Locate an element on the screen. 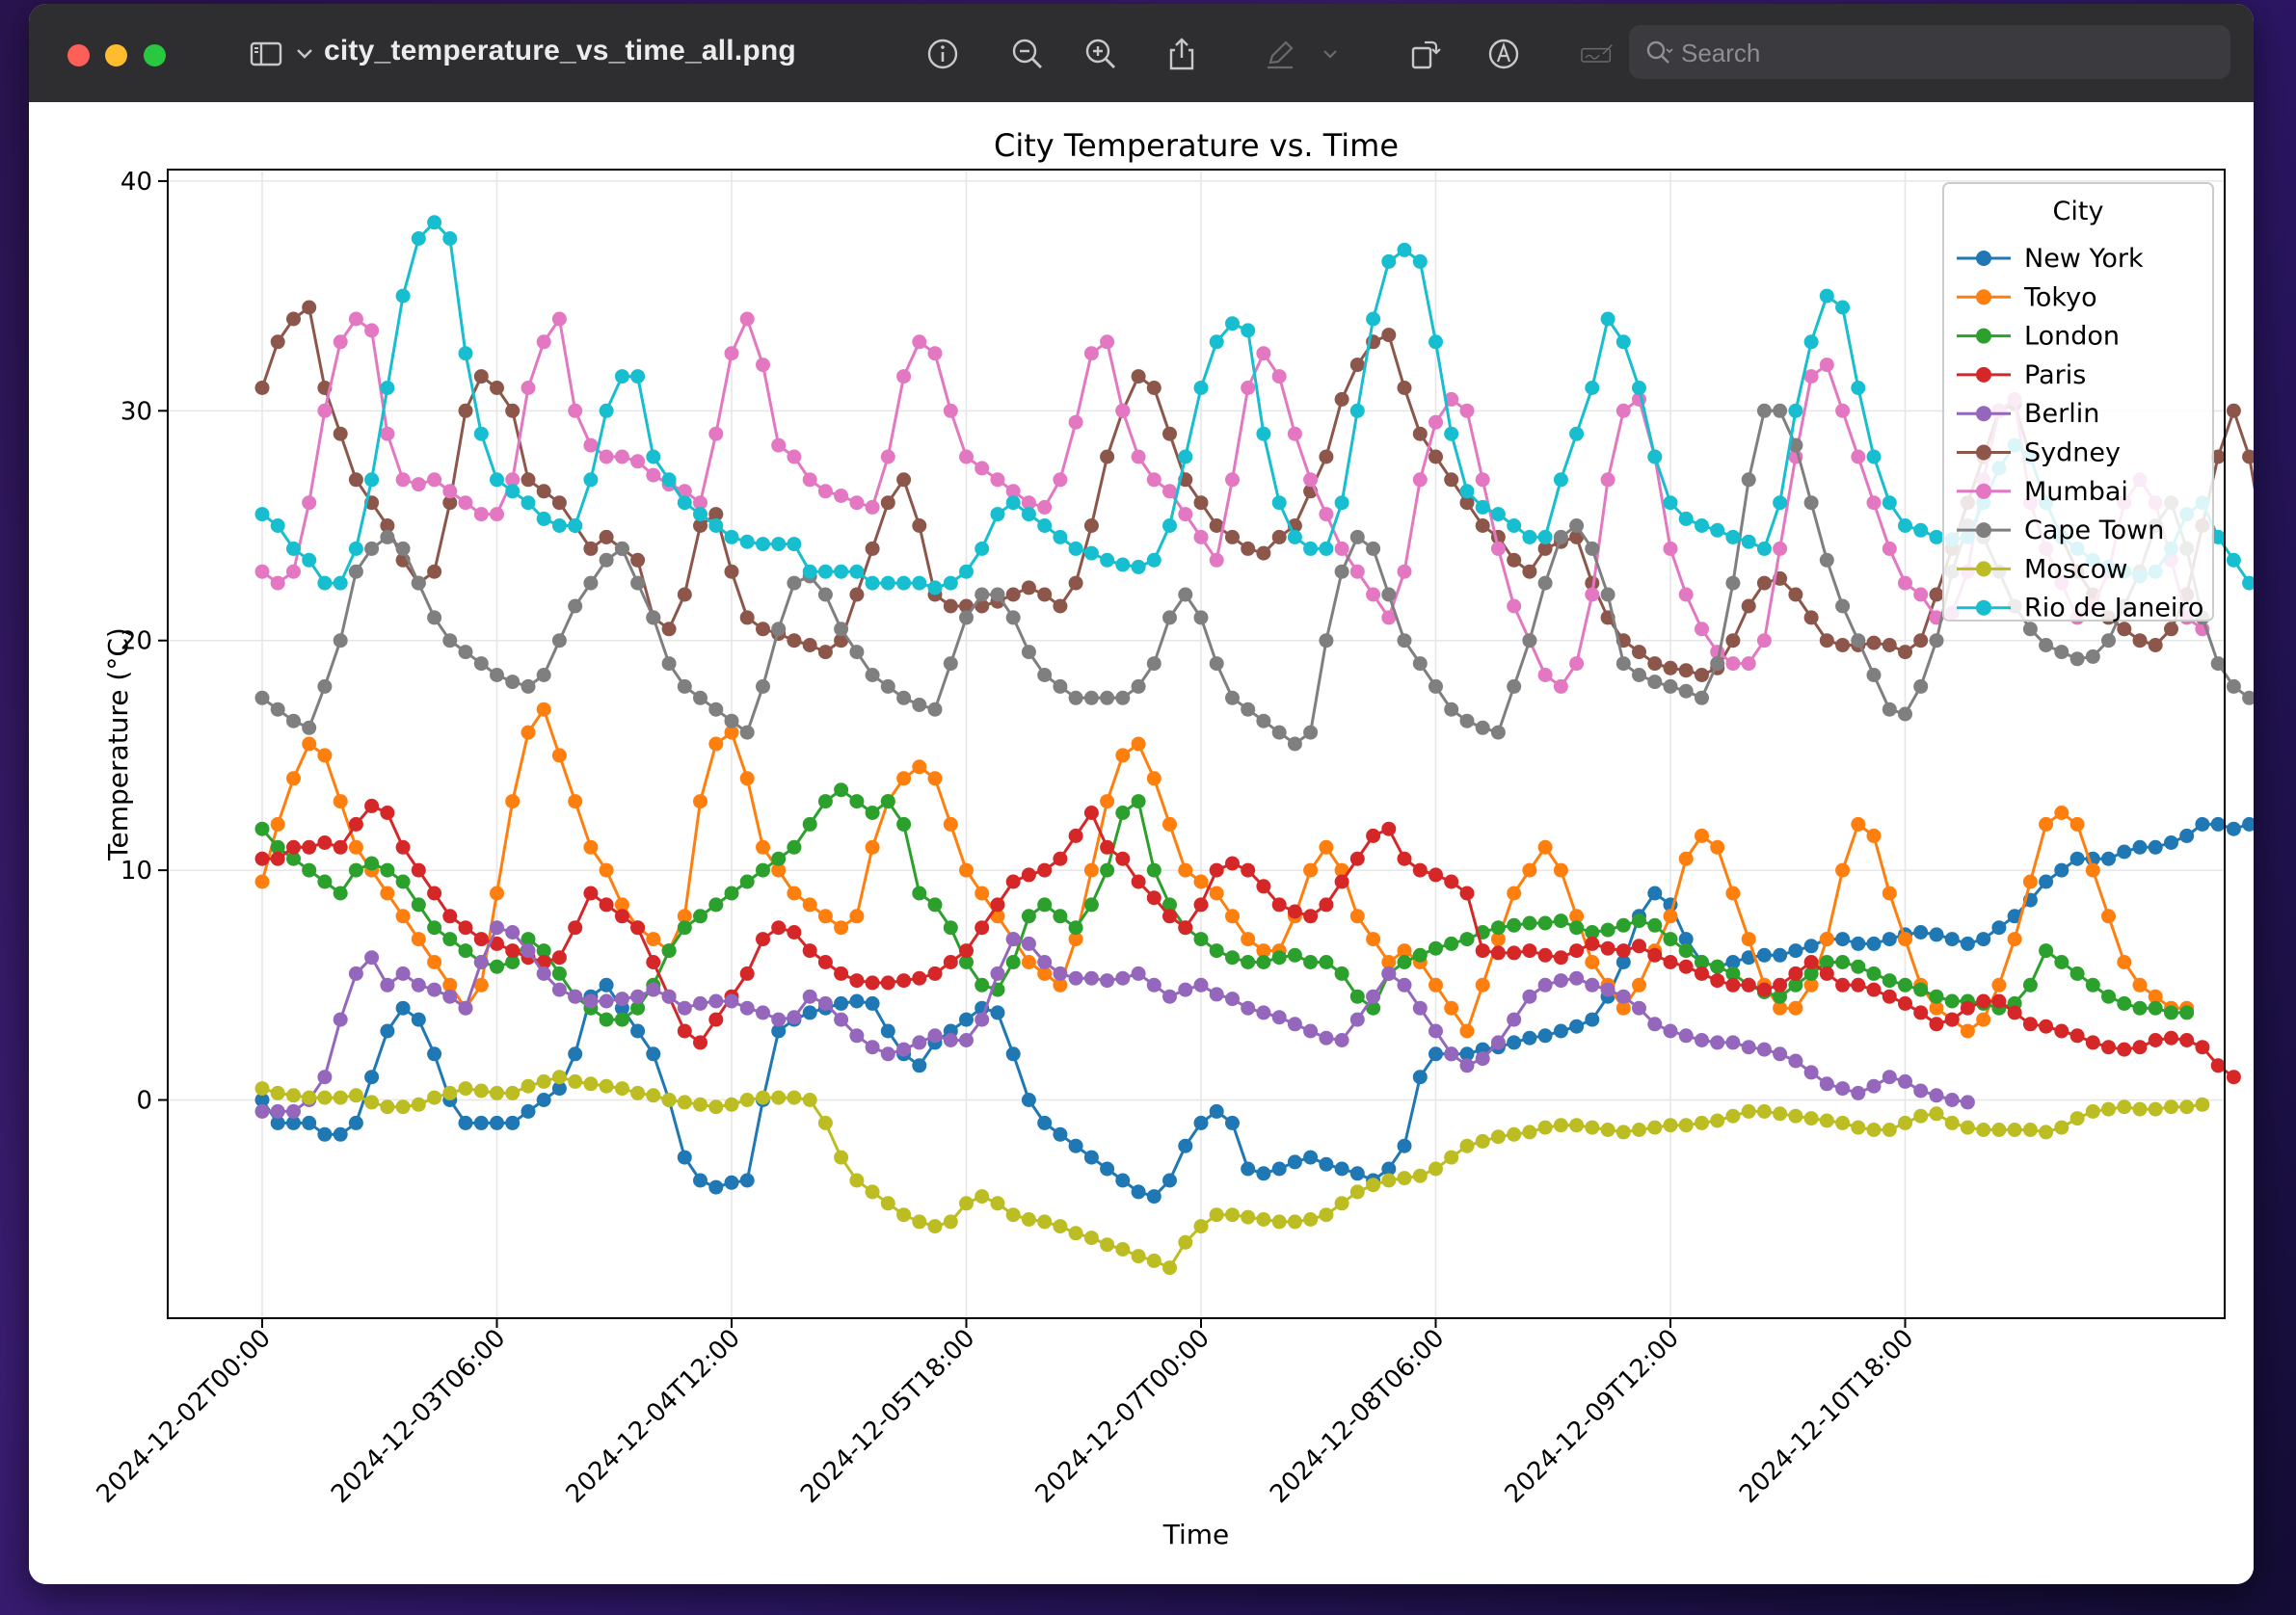 This screenshot has width=2296, height=1615. legend-label: Tokyo is located at coordinates (2060, 297).